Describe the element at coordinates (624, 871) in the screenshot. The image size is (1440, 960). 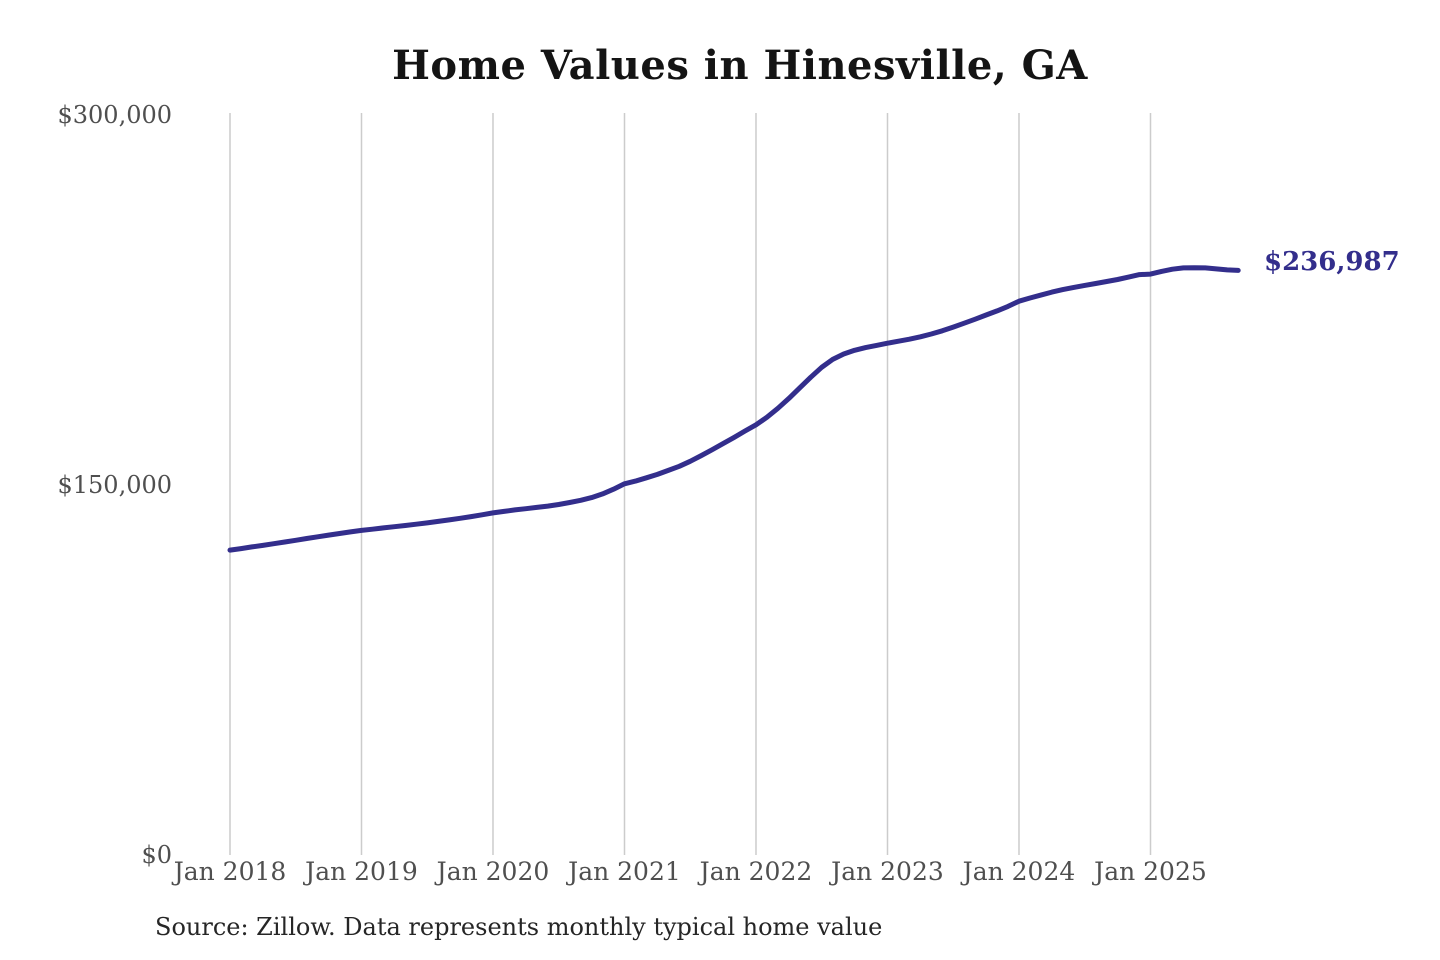
I see `x-tick-label: Jan 2021` at that location.